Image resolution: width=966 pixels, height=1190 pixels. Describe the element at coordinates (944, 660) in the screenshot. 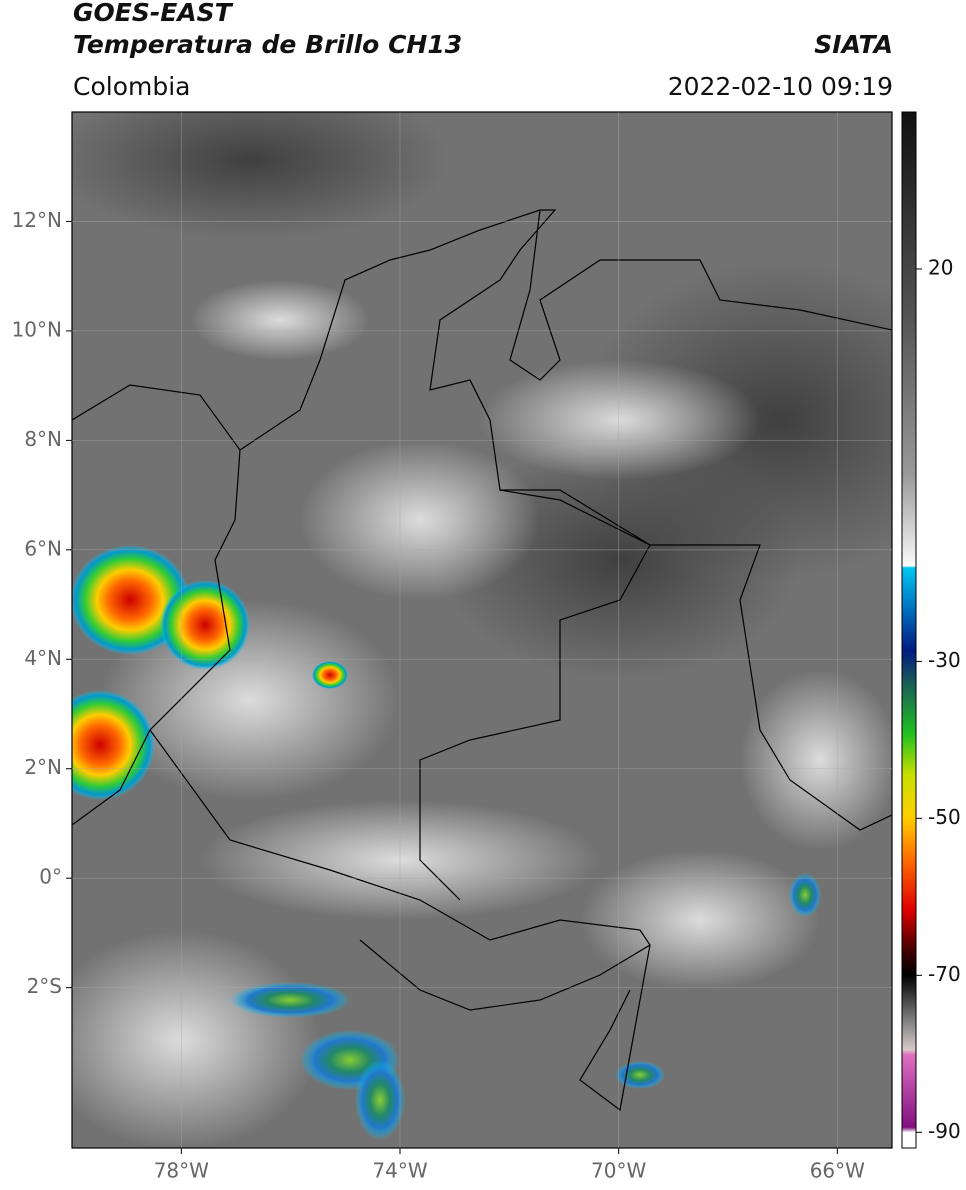

I see `colorbar-tick-label: -30` at that location.